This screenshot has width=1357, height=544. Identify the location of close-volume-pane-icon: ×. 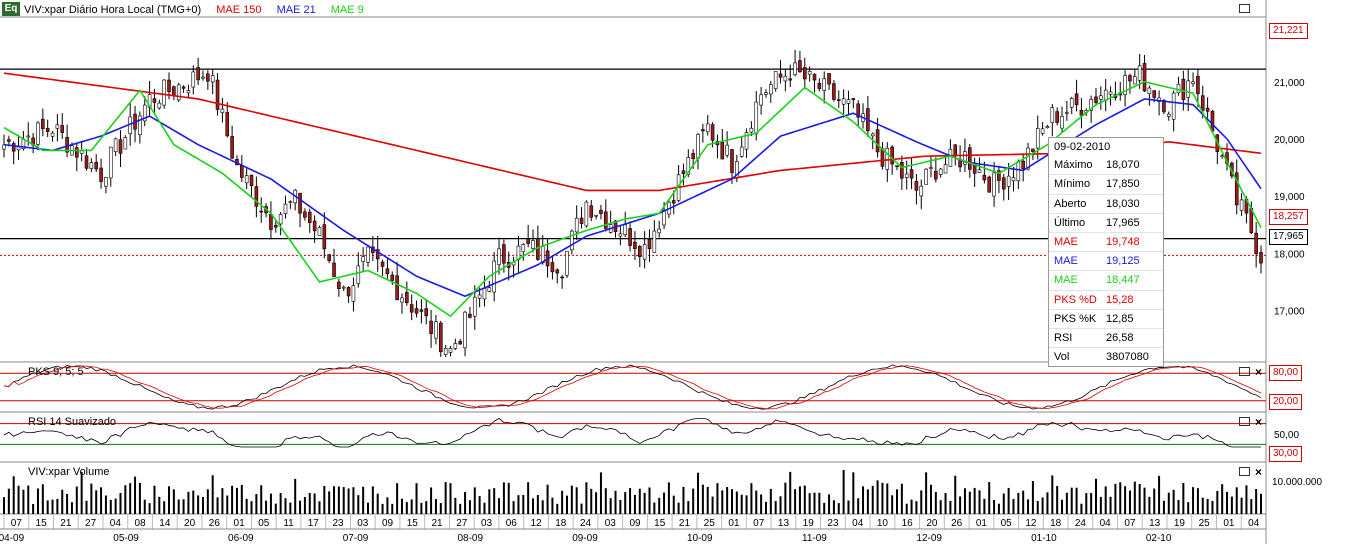
(1259, 472).